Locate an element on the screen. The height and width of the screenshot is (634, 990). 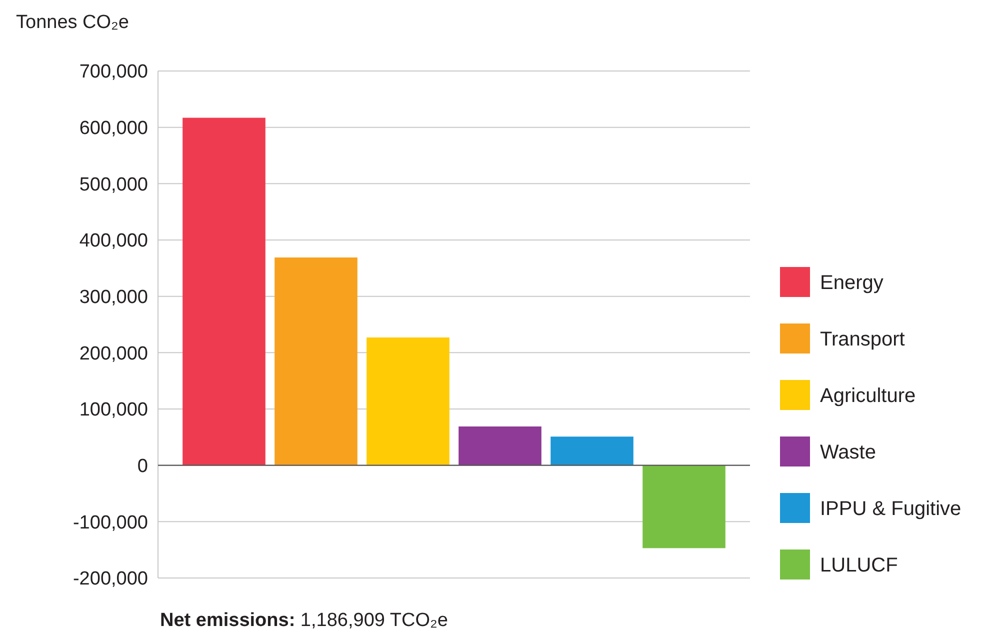
y-tick-label: 200,000 is located at coordinates (113, 353).